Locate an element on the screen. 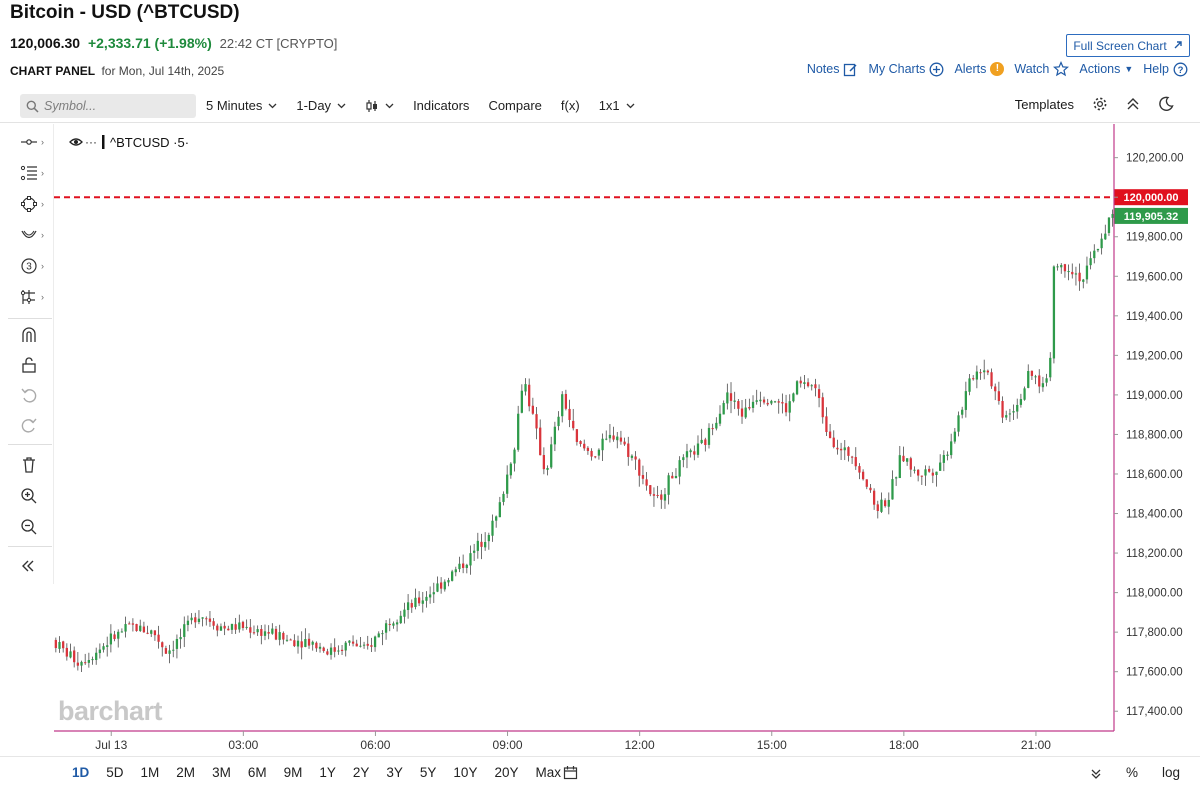 This screenshot has width=1200, height=794. symbol-search is located at coordinates (108, 106).